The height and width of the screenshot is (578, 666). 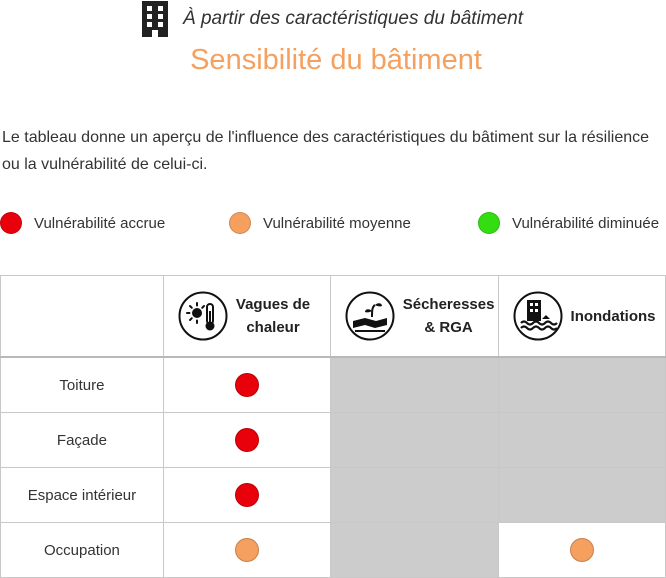 I want to click on legend-item-medium: Vulnérabilité moyenne, so click(x=320, y=223).